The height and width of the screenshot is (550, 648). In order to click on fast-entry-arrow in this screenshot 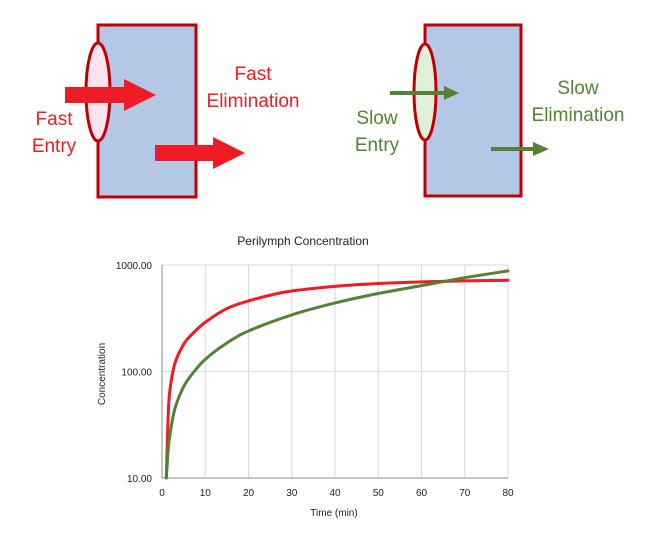, I will do `click(110, 95)`.